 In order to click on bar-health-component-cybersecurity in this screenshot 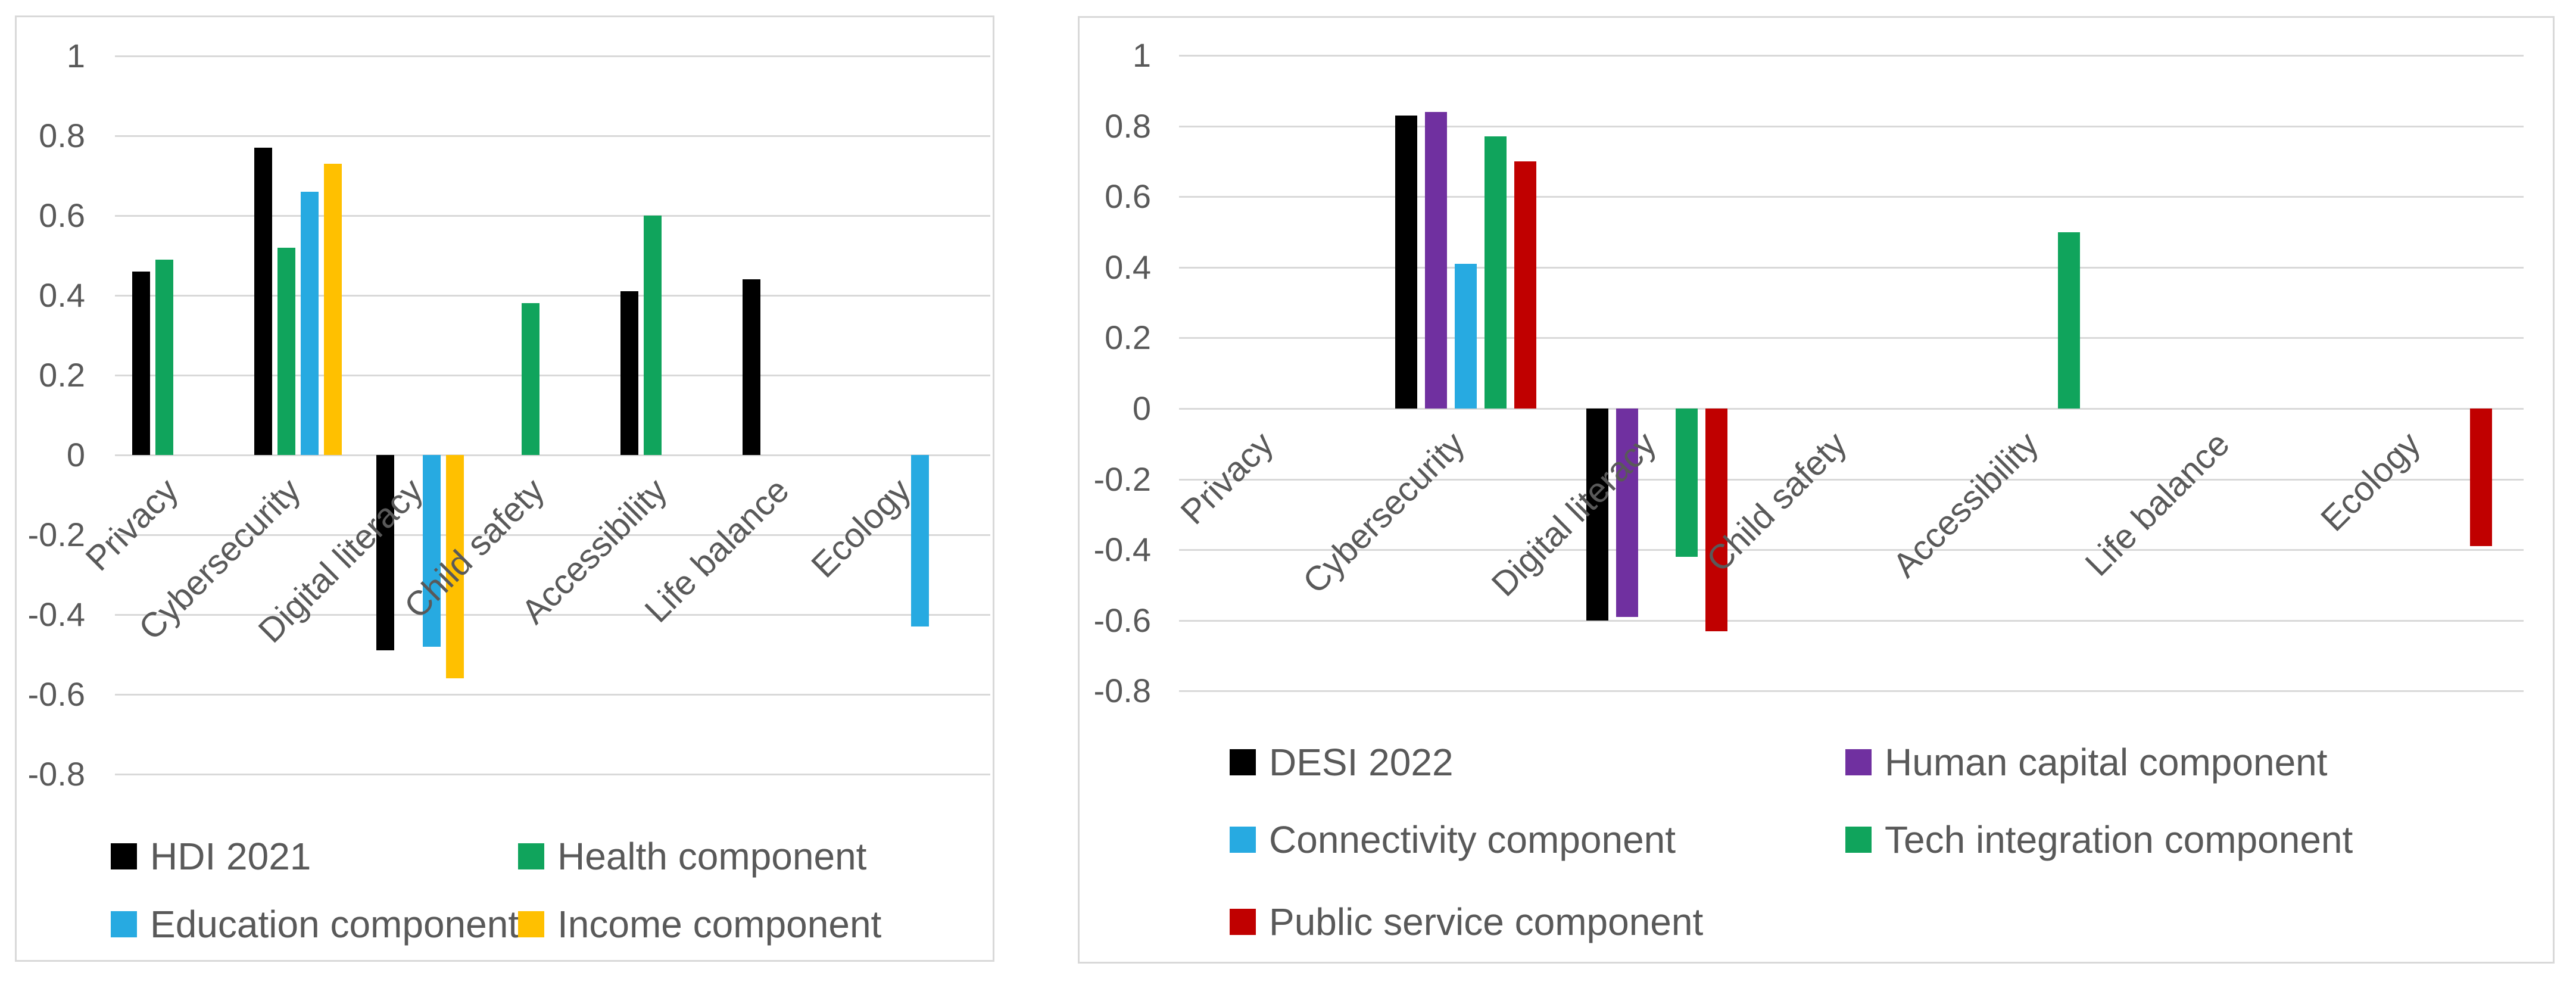, I will do `click(286, 351)`.